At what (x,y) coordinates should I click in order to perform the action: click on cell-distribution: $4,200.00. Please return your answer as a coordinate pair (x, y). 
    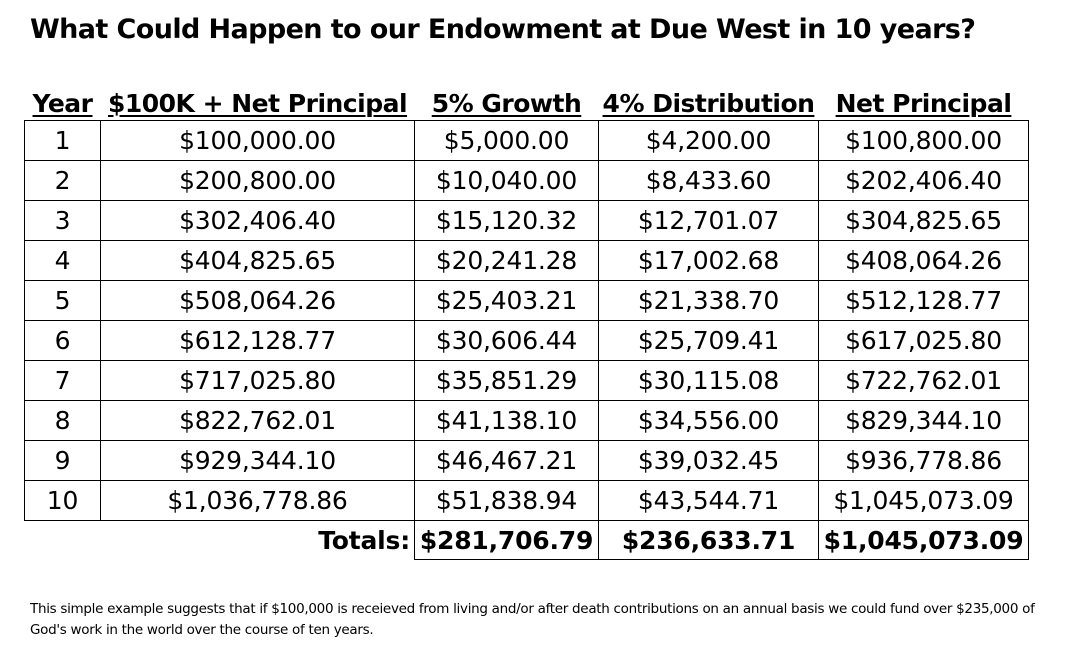
    Looking at the image, I should click on (708, 140).